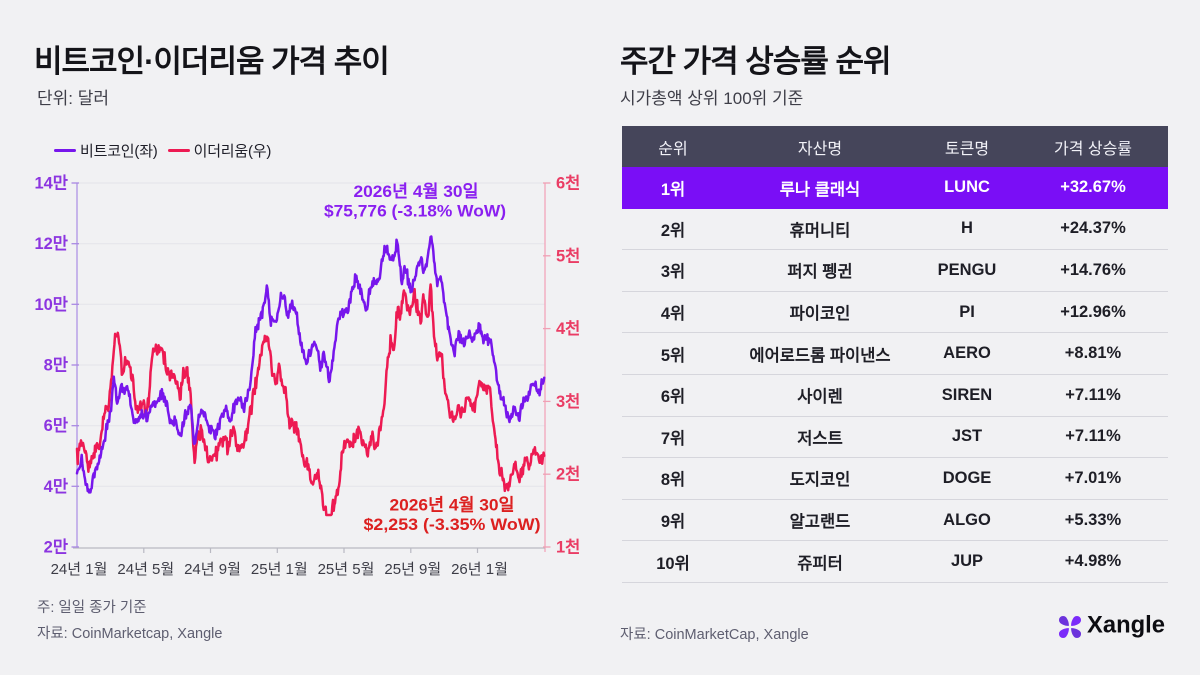  What do you see at coordinates (415, 211) in the screenshot?
I see `svg-text: $75,776 (-3.18% WoW)` at bounding box center [415, 211].